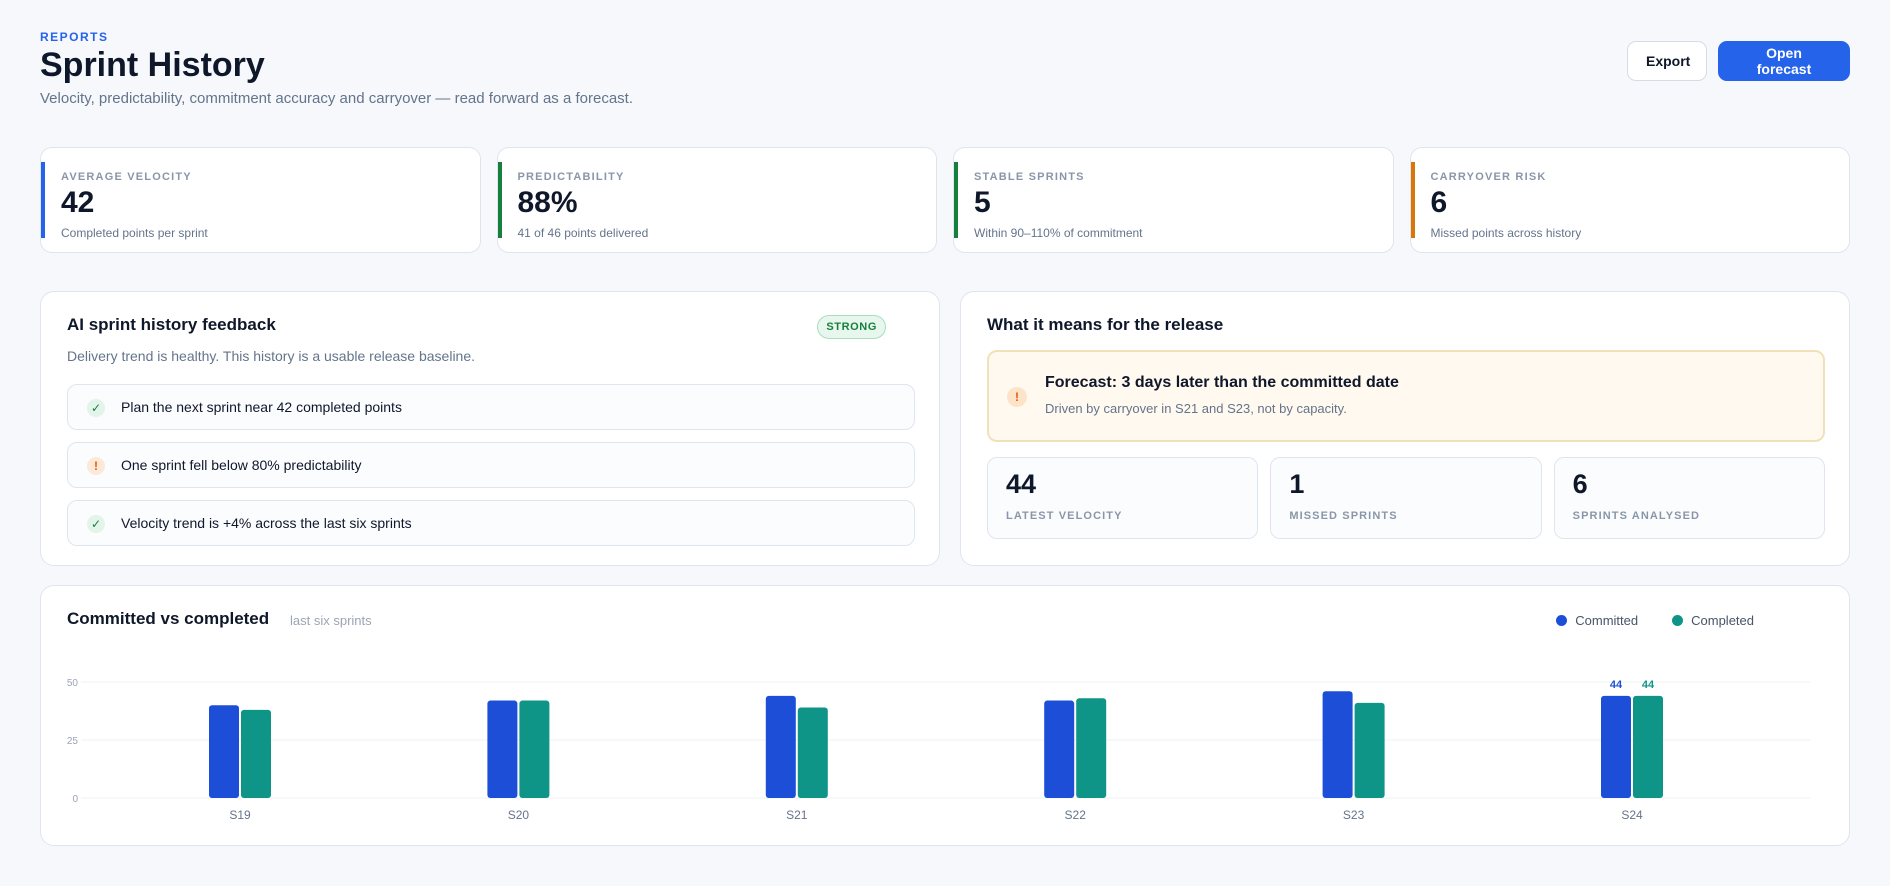 This screenshot has width=1890, height=886. What do you see at coordinates (547, 202) in the screenshot?
I see `kpi-value: 88%` at bounding box center [547, 202].